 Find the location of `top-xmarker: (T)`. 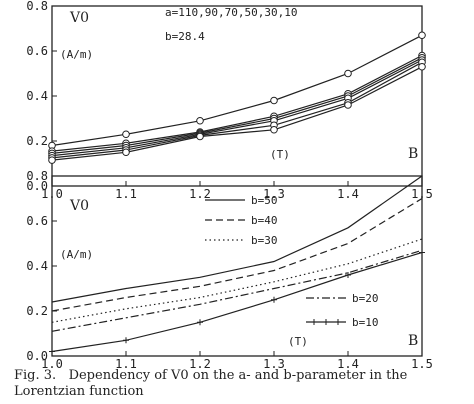

top-xmarker: (T) is located at coordinates (280, 154).